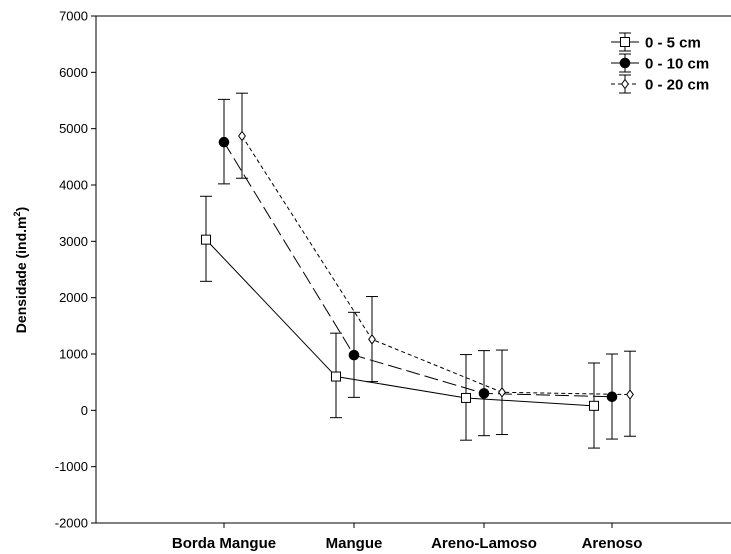  What do you see at coordinates (21, 209) in the screenshot?
I see `y-axis-label-close: )` at bounding box center [21, 209].